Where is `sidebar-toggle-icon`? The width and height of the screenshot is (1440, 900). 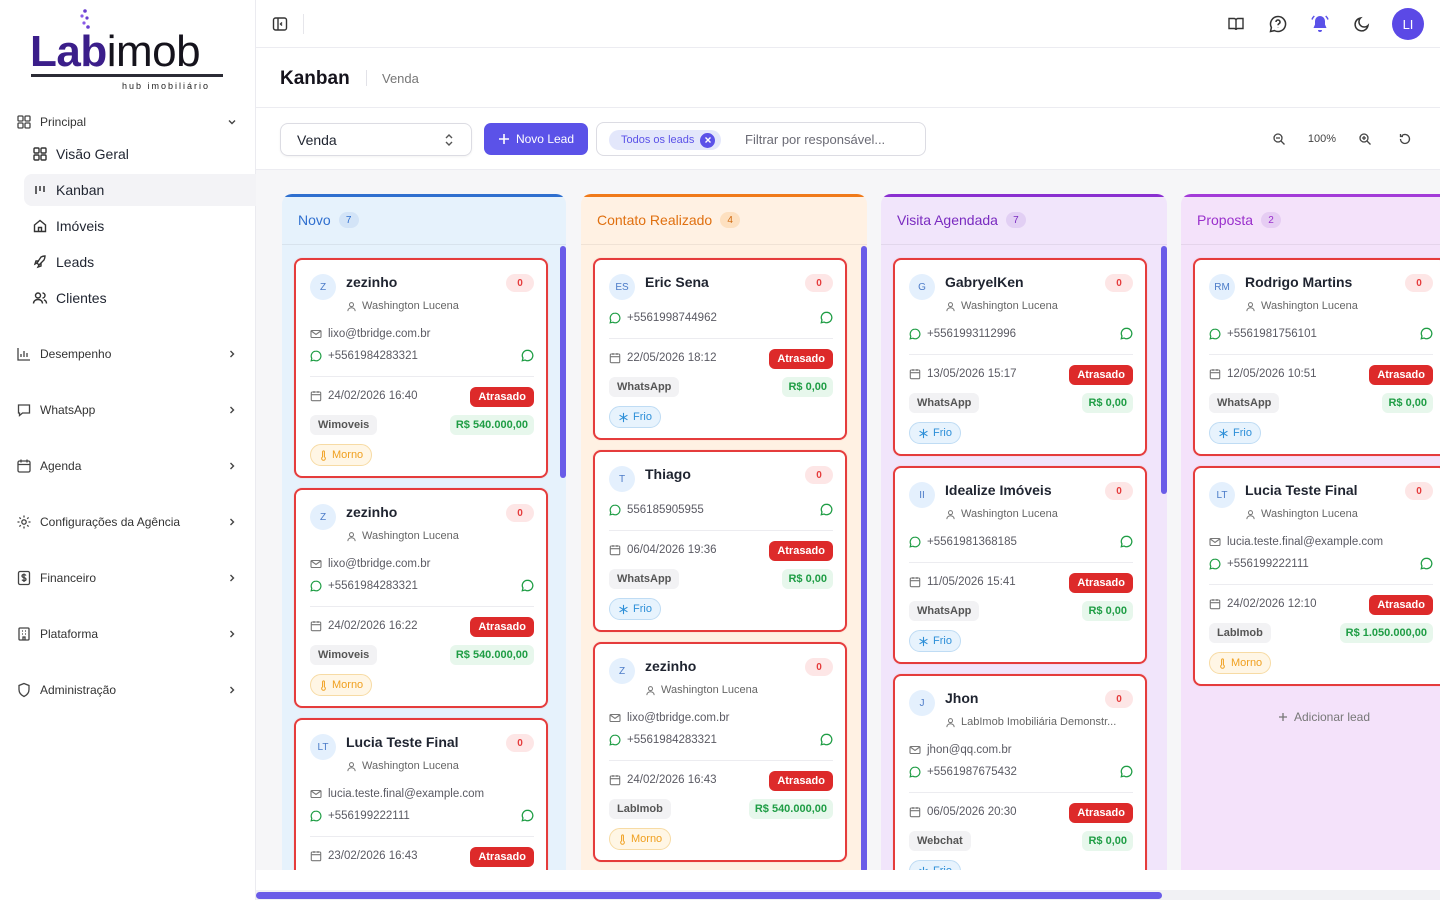
sidebar-toggle-icon is located at coordinates (280, 24).